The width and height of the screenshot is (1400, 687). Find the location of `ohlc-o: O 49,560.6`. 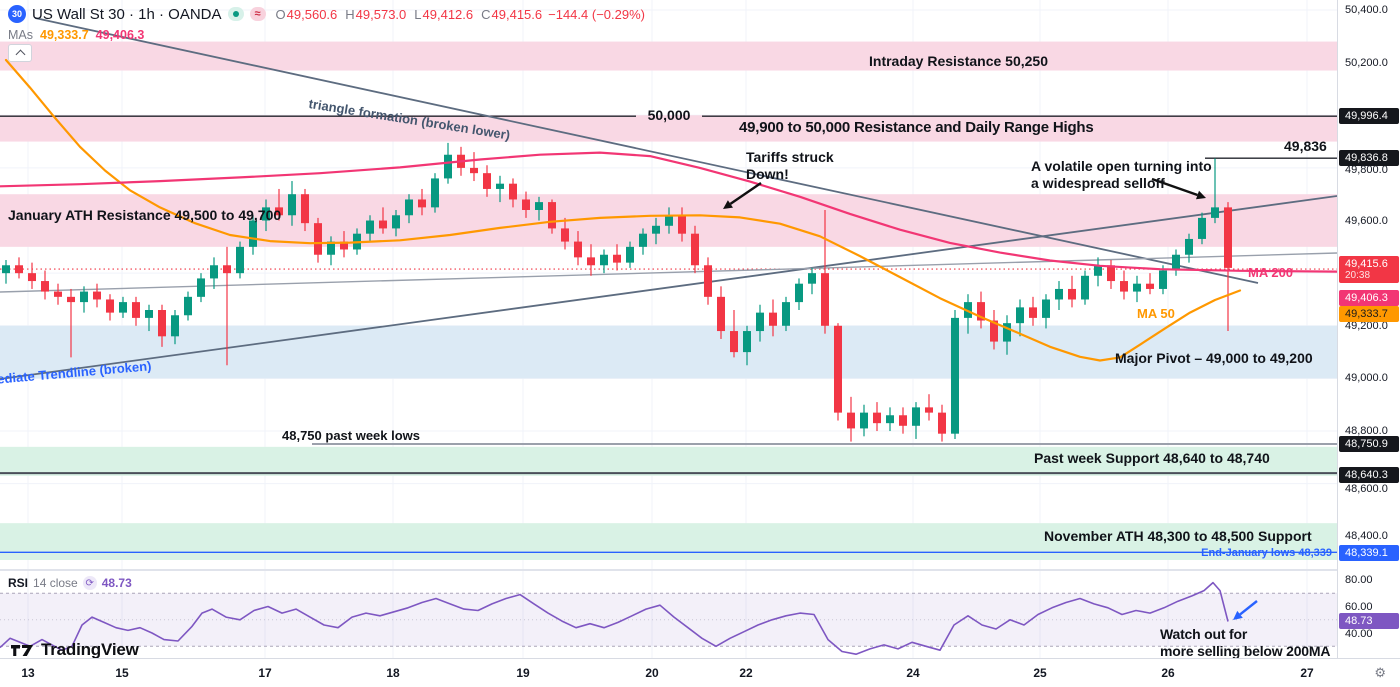

ohlc-o: O 49,560.6 is located at coordinates (306, 14).